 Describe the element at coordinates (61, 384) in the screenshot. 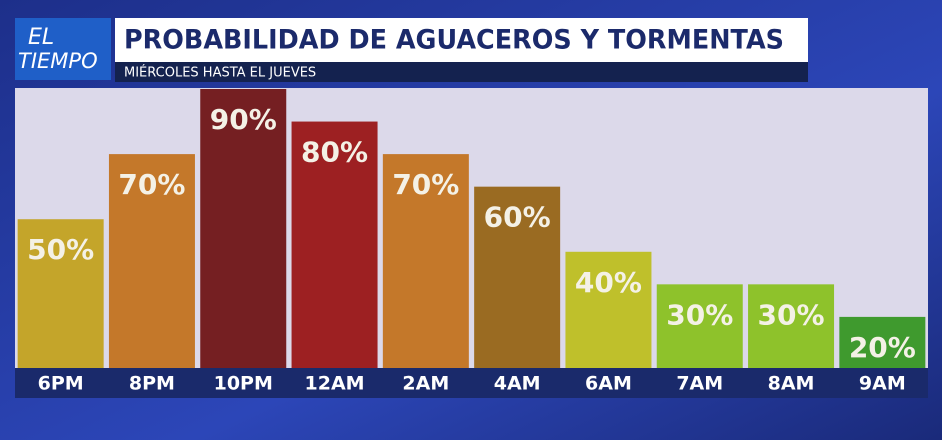

I see `x-tick-label: 6PM` at that location.